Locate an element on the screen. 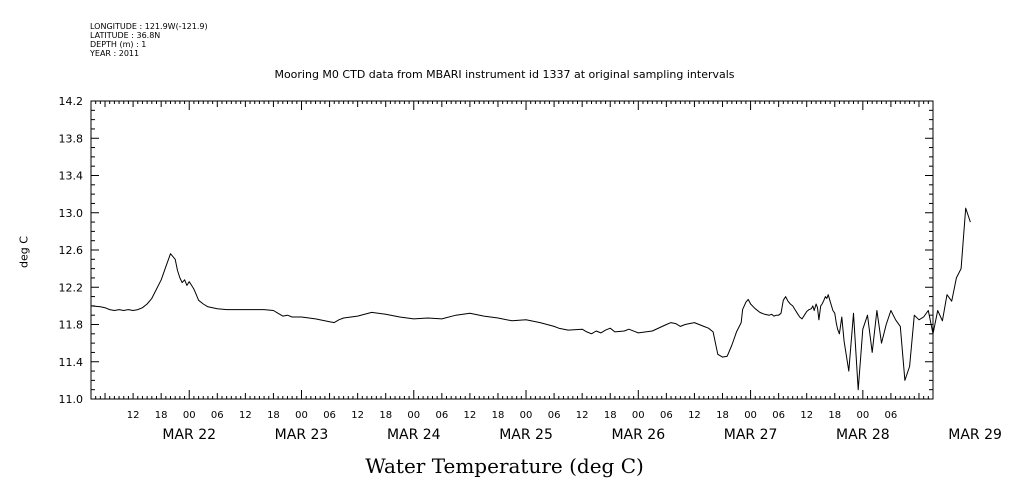 This screenshot has height=504, width=1009. year-label: YEAR : 2011 is located at coordinates (115, 53).